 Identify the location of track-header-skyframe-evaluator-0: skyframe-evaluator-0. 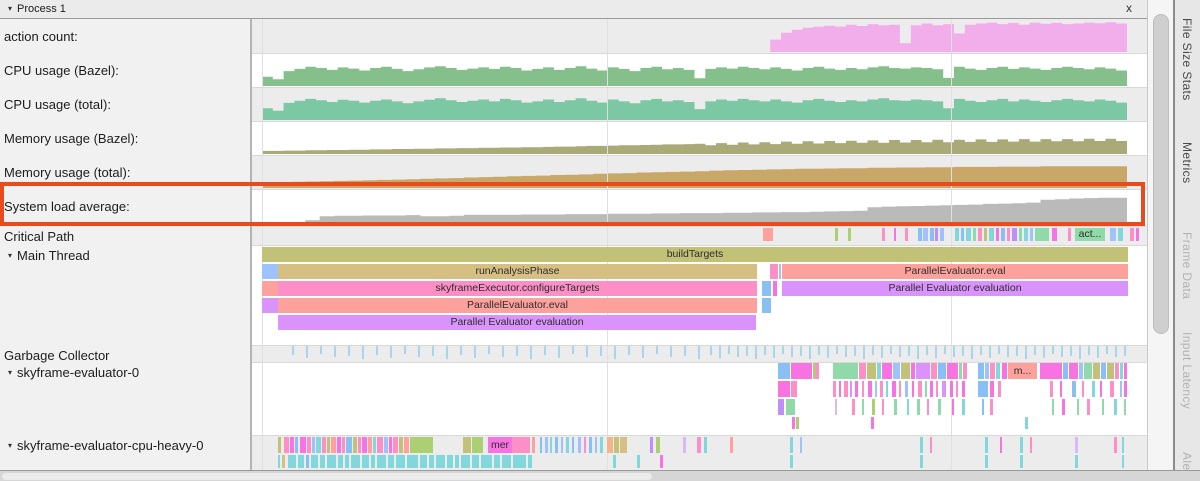
(73, 372).